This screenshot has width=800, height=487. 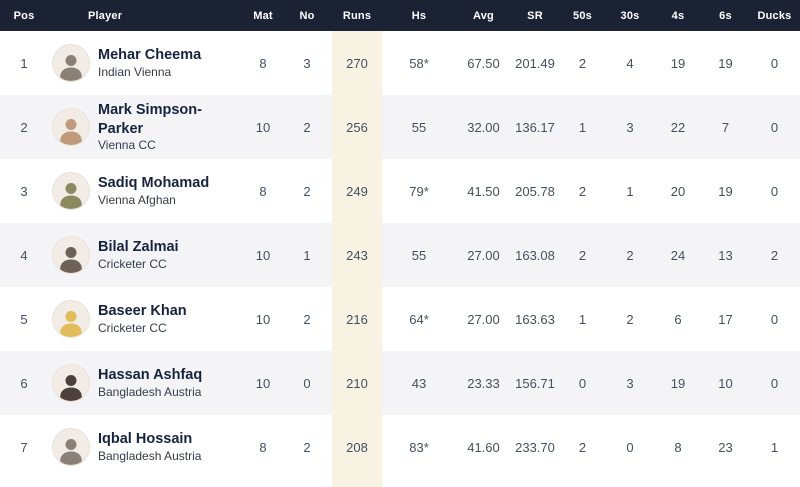 What do you see at coordinates (24, 383) in the screenshot?
I see `cell-pos: 6` at bounding box center [24, 383].